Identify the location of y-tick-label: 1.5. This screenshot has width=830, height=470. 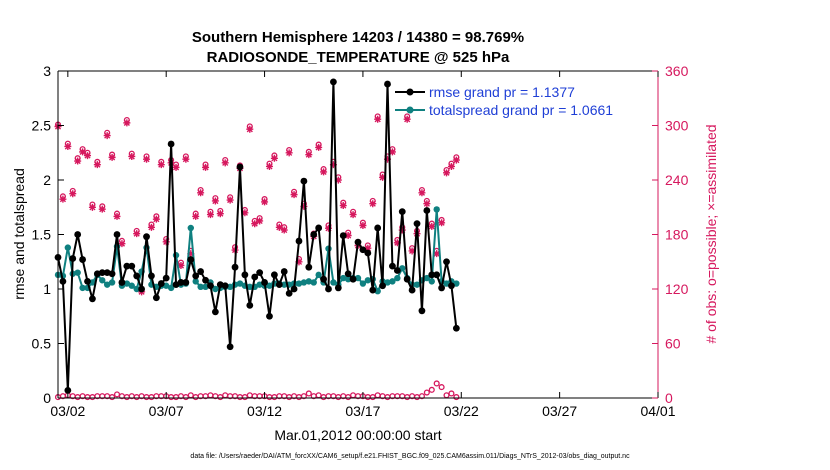
(42, 235).